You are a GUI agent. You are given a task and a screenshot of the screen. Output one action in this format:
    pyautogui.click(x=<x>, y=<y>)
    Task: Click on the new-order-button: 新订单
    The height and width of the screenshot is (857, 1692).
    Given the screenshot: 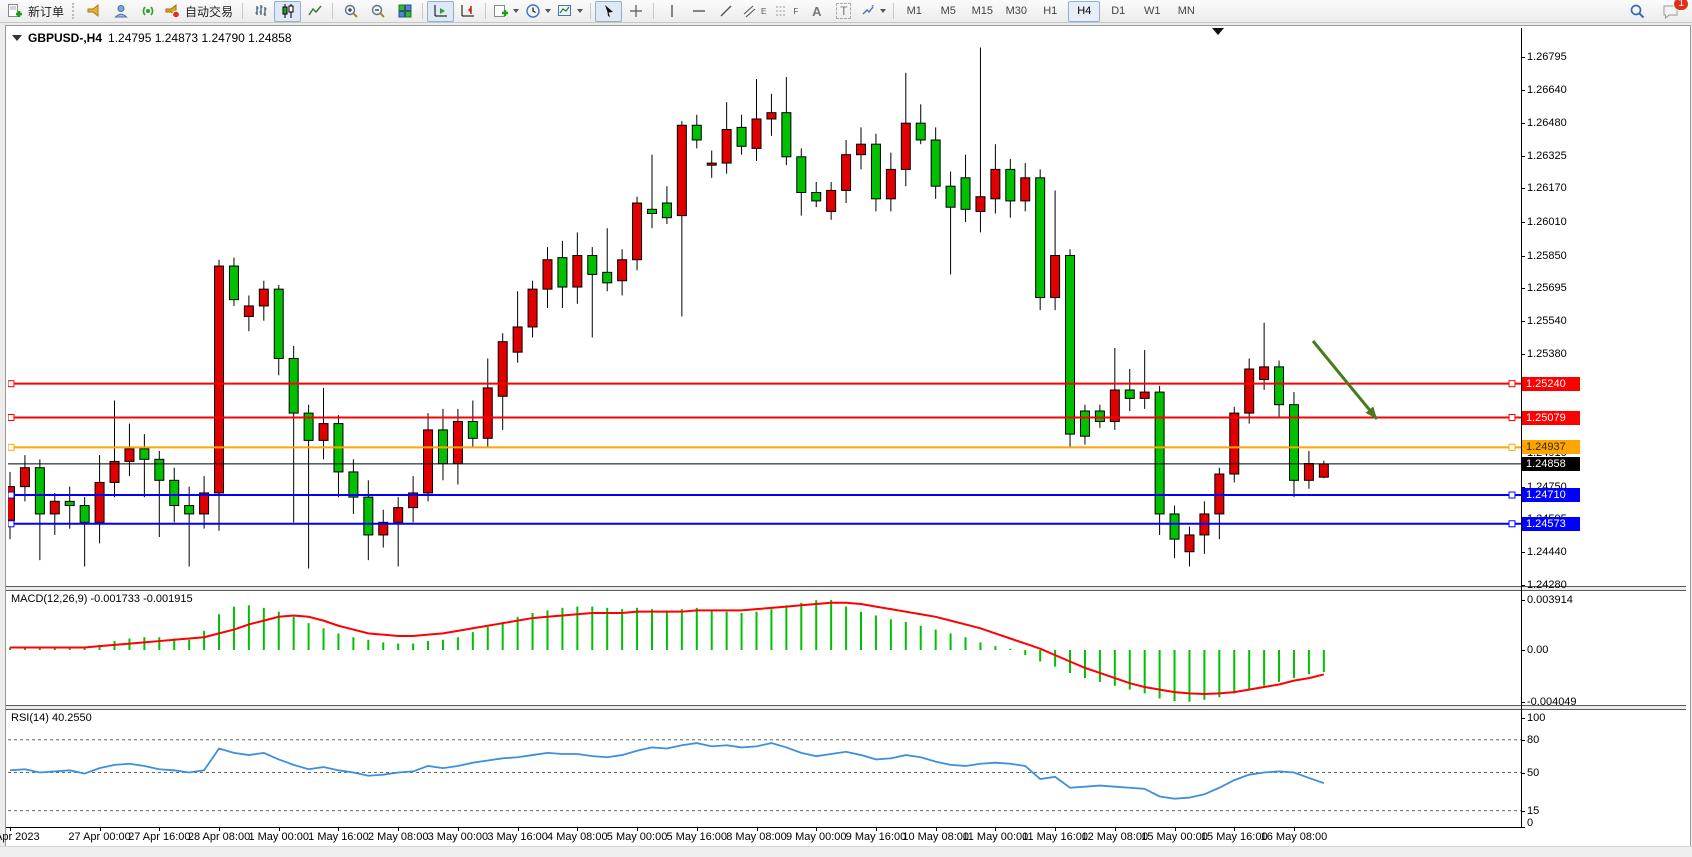 What is the action you would take?
    pyautogui.click(x=36, y=11)
    